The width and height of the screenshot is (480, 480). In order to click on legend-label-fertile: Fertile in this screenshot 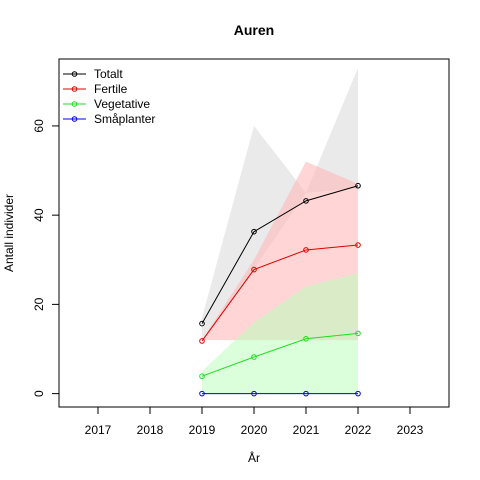, I will do `click(111, 89)`.